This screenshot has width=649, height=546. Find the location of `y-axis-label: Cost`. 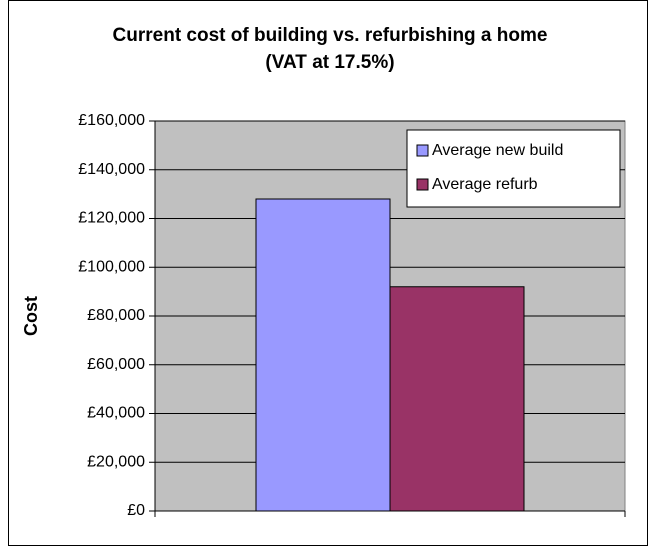

y-axis-label: Cost is located at coordinates (31, 316).